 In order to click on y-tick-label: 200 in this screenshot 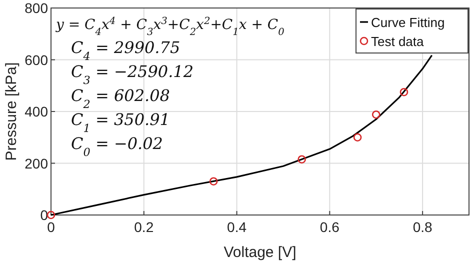, I will do `click(36, 163)`.